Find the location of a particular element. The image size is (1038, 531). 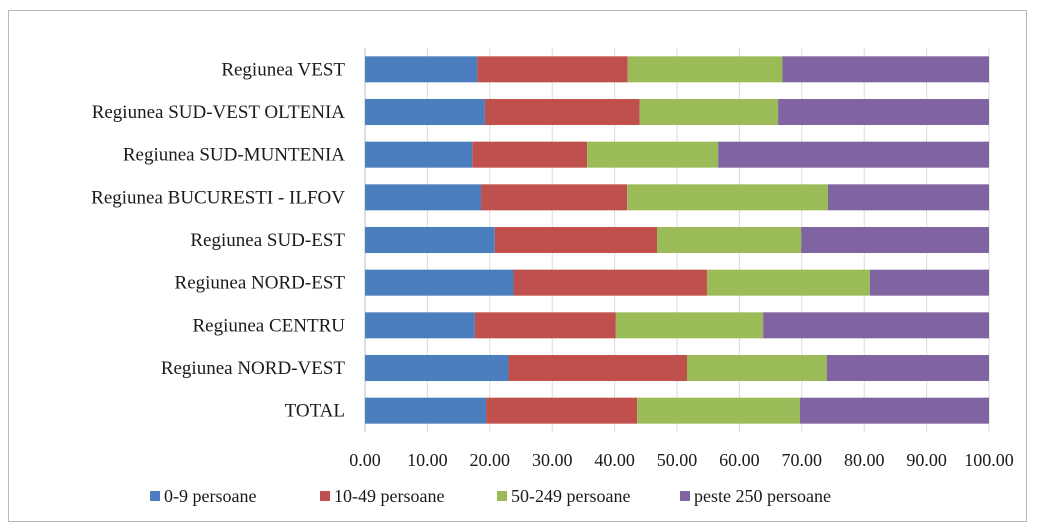

x-tick-label: 0.00 is located at coordinates (365, 460).